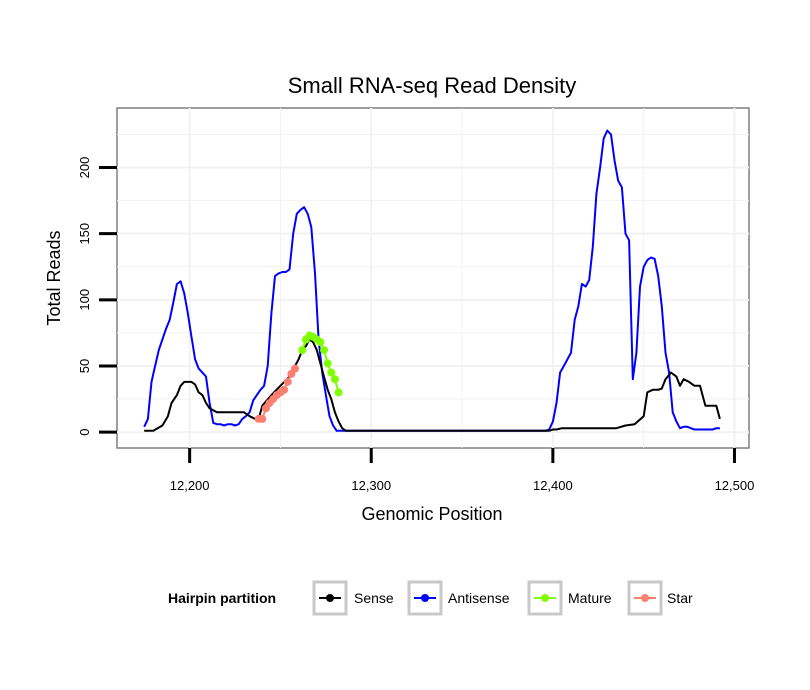  Describe the element at coordinates (374, 598) in the screenshot. I see `legend-label-sense: Sense` at that location.